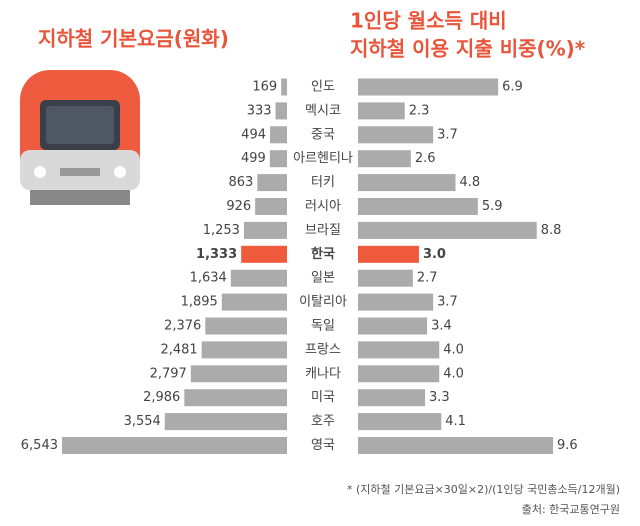  What do you see at coordinates (323, 110) in the screenshot?
I see `category-label: 멕시코` at bounding box center [323, 110].